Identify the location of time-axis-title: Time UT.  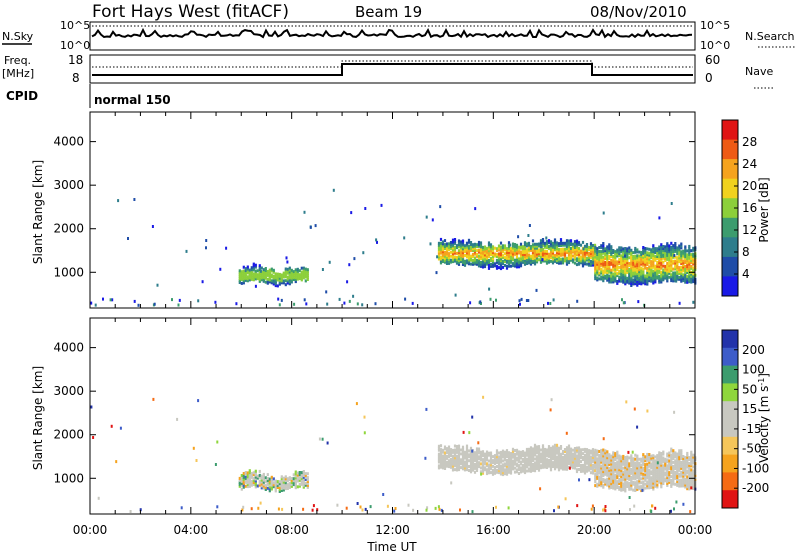
(391, 547).